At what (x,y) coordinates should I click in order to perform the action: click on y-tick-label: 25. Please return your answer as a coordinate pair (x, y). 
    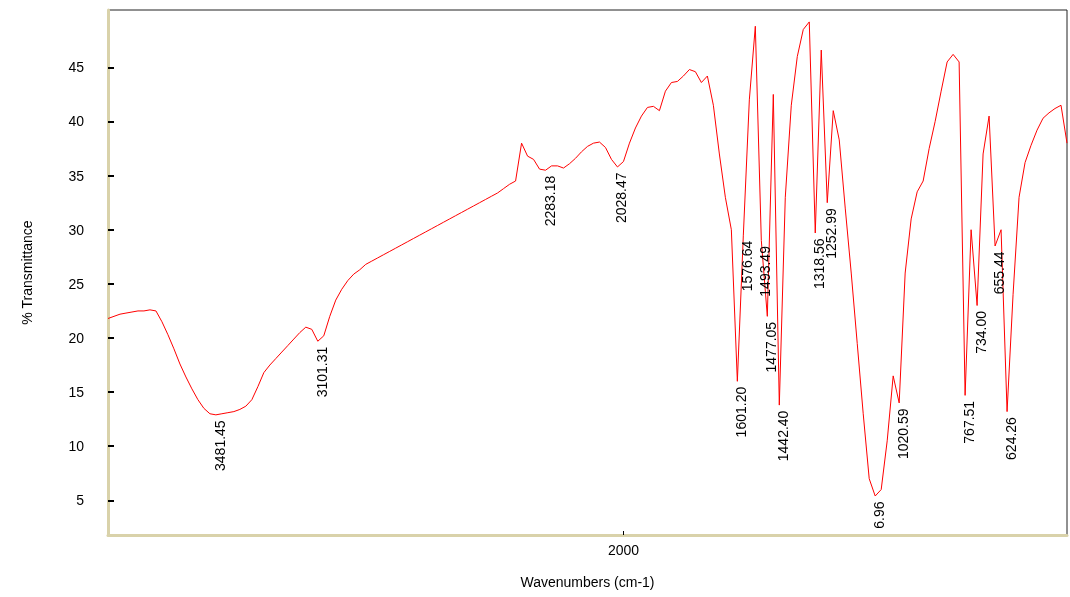
    Looking at the image, I should click on (76, 283).